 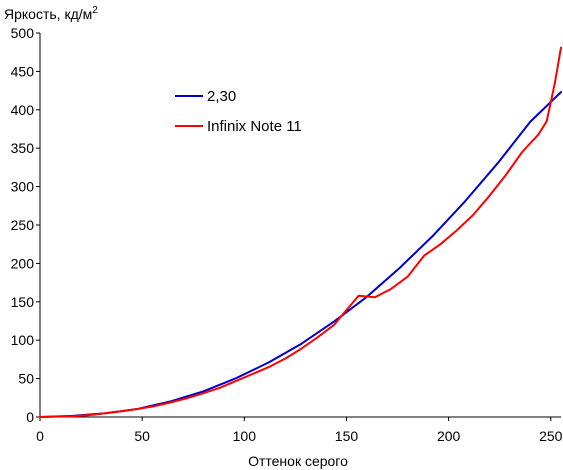 I want to click on x-tick-label: 0, so click(x=40, y=436).